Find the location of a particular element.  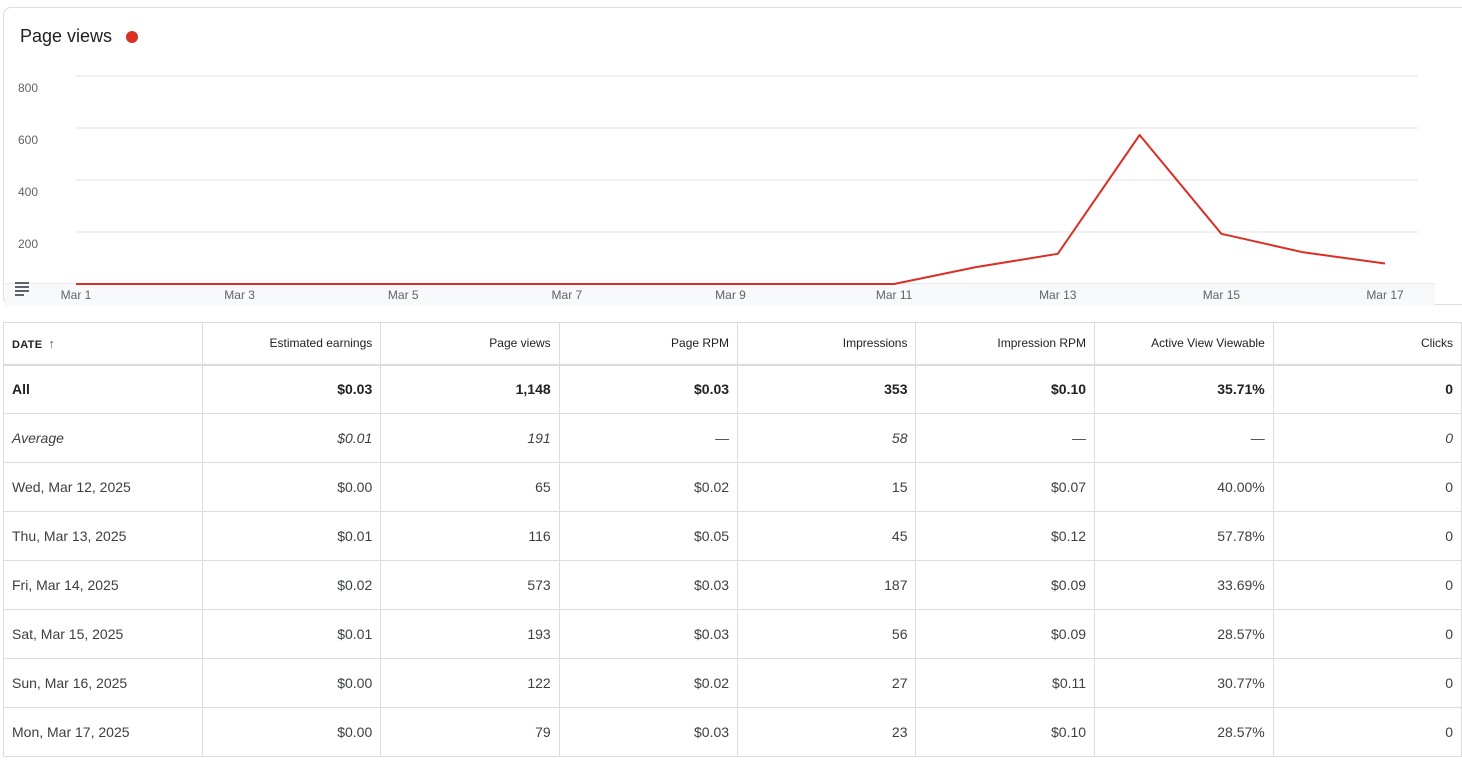

table-cell: 193 is located at coordinates (470, 634).